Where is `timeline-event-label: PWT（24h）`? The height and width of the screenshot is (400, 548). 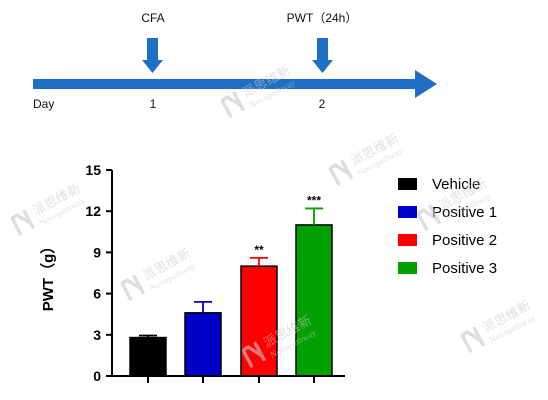 timeline-event-label: PWT（24h） is located at coordinates (322, 18).